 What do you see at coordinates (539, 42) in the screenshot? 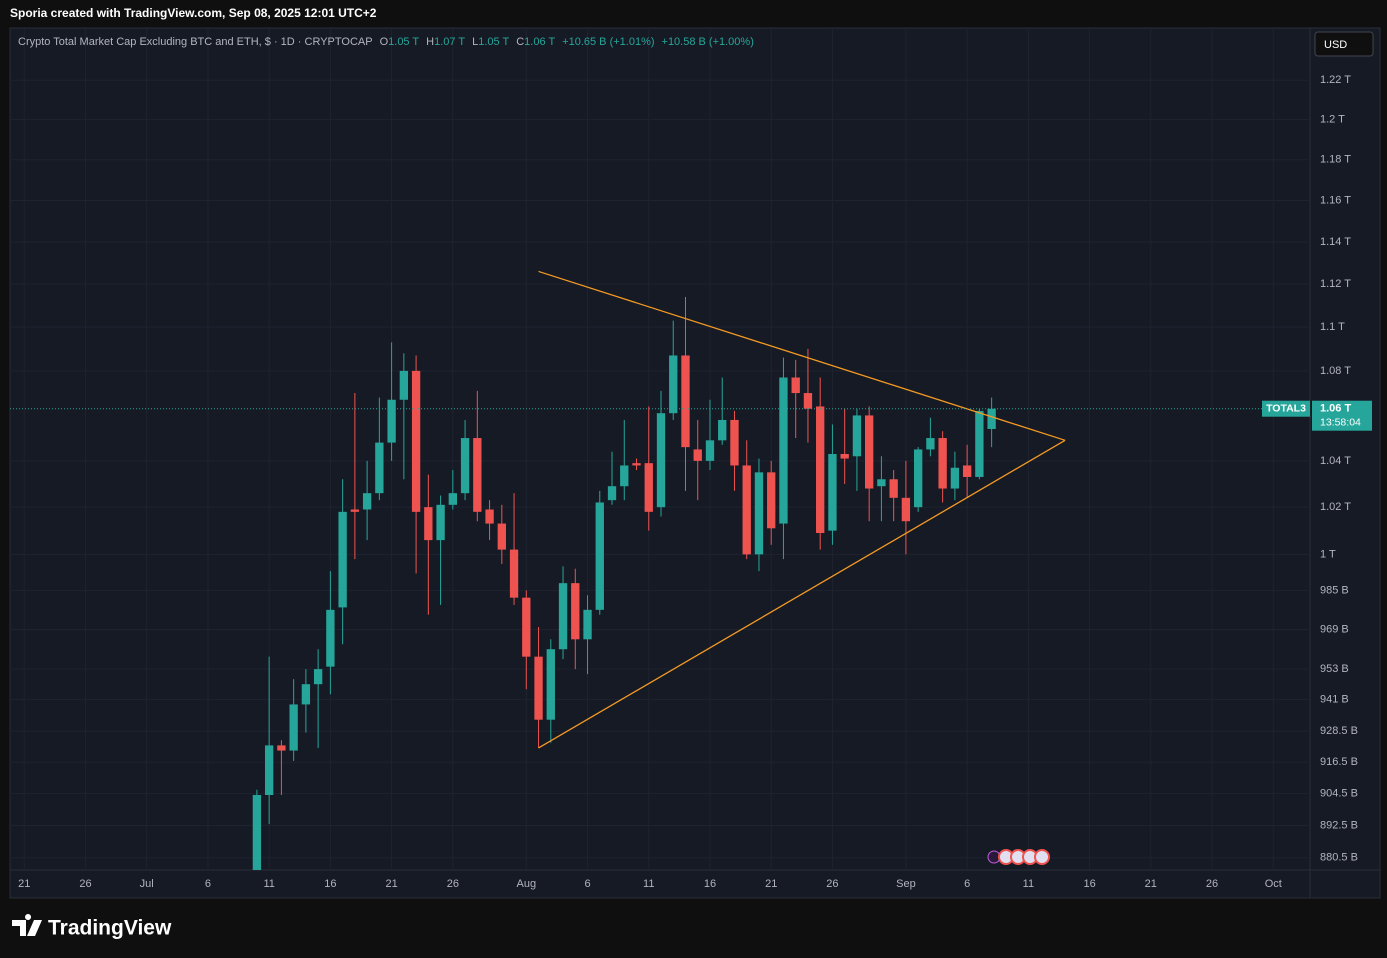
I see `ohlc-value: 1.06 T` at bounding box center [539, 42].